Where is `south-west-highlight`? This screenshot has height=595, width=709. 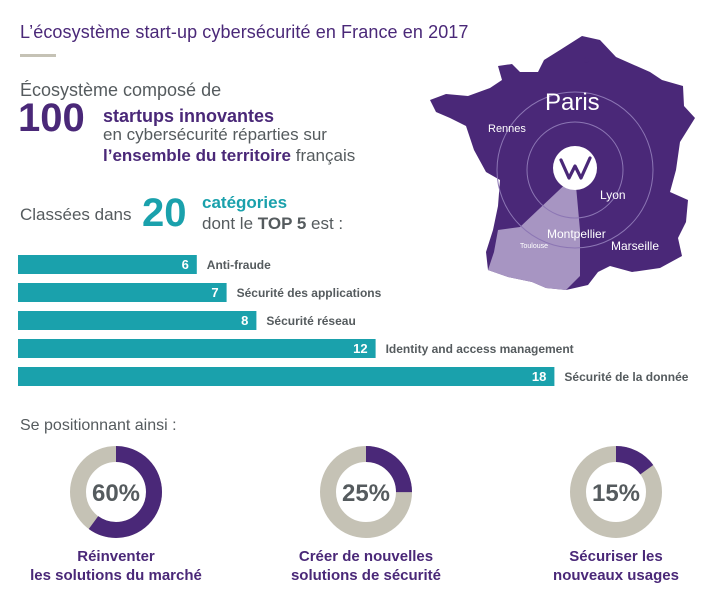 south-west-highlight is located at coordinates (534, 232).